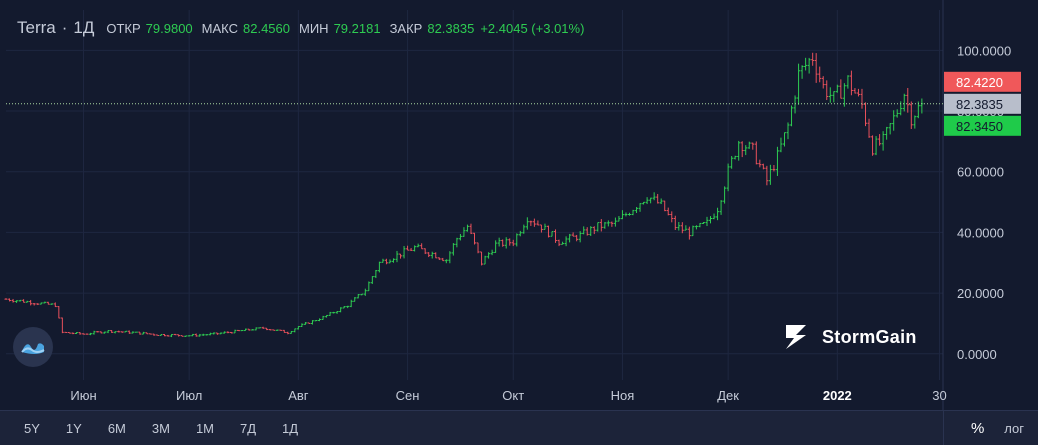 This screenshot has width=1038, height=445. What do you see at coordinates (519, 427) in the screenshot?
I see `bottom-toolbar: 5Y 1Y 6M 3M 1M 7Д 1Д % лог` at bounding box center [519, 427].